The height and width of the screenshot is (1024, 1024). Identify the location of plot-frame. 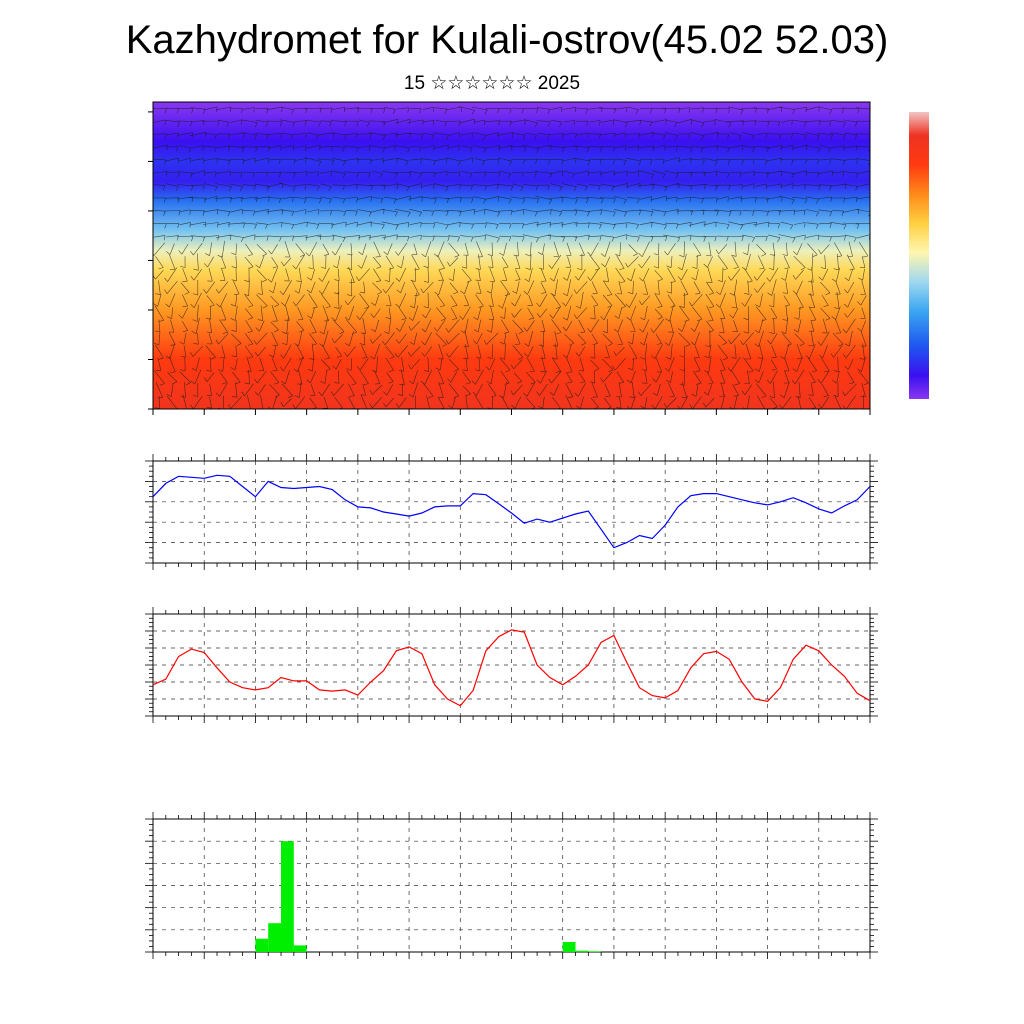
(511, 512).